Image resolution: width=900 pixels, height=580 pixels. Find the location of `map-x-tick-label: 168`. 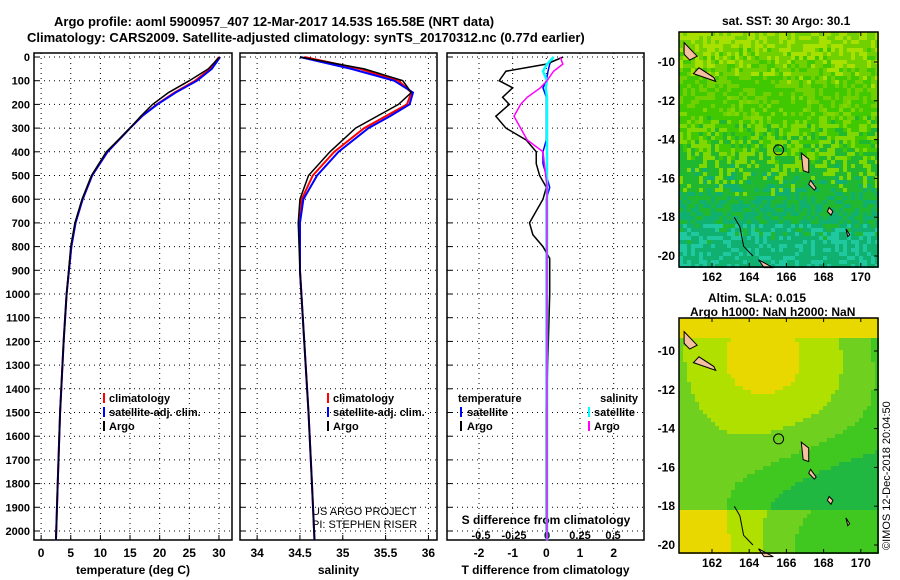

map-x-tick-label: 168 is located at coordinates (824, 277).